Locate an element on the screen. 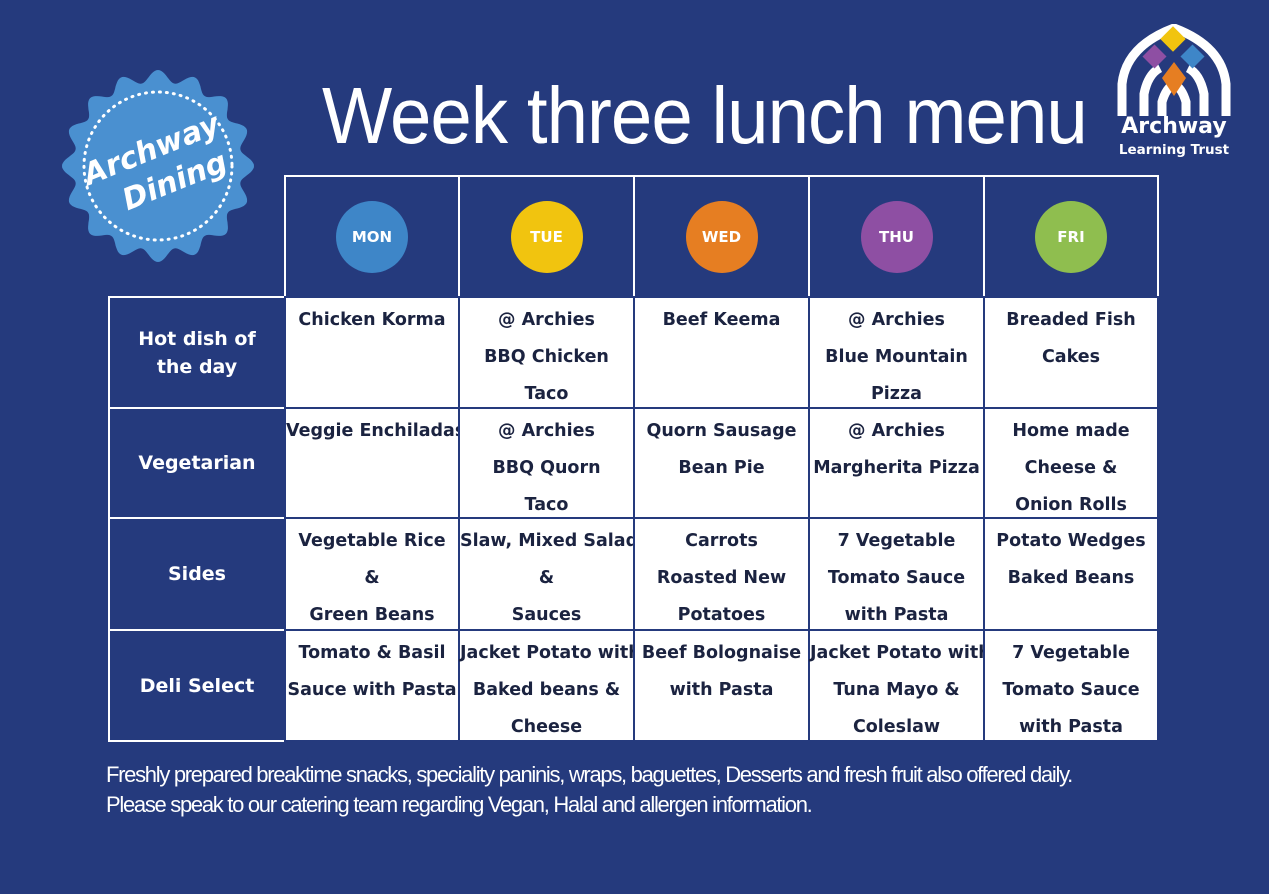 The width and height of the screenshot is (1269, 894). menu-cell: @ Archies Margherita Pizza is located at coordinates (896, 463).